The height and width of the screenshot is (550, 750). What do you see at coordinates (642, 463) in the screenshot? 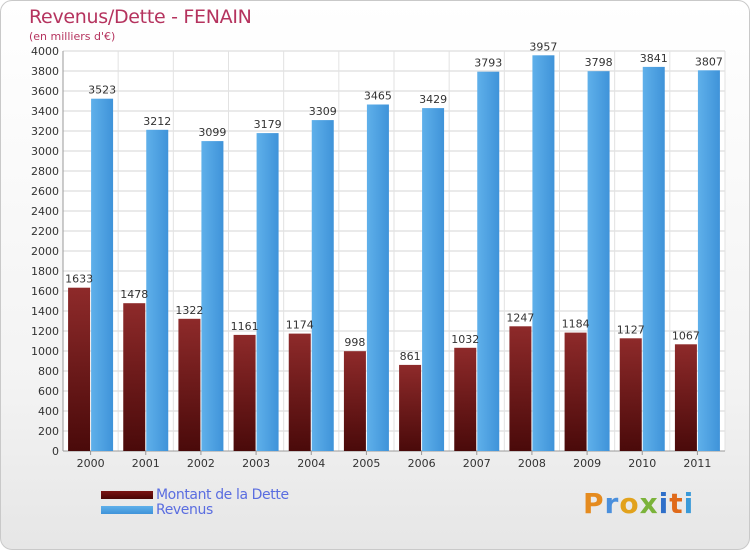
I see `x-tick-label: 2010` at bounding box center [642, 463].